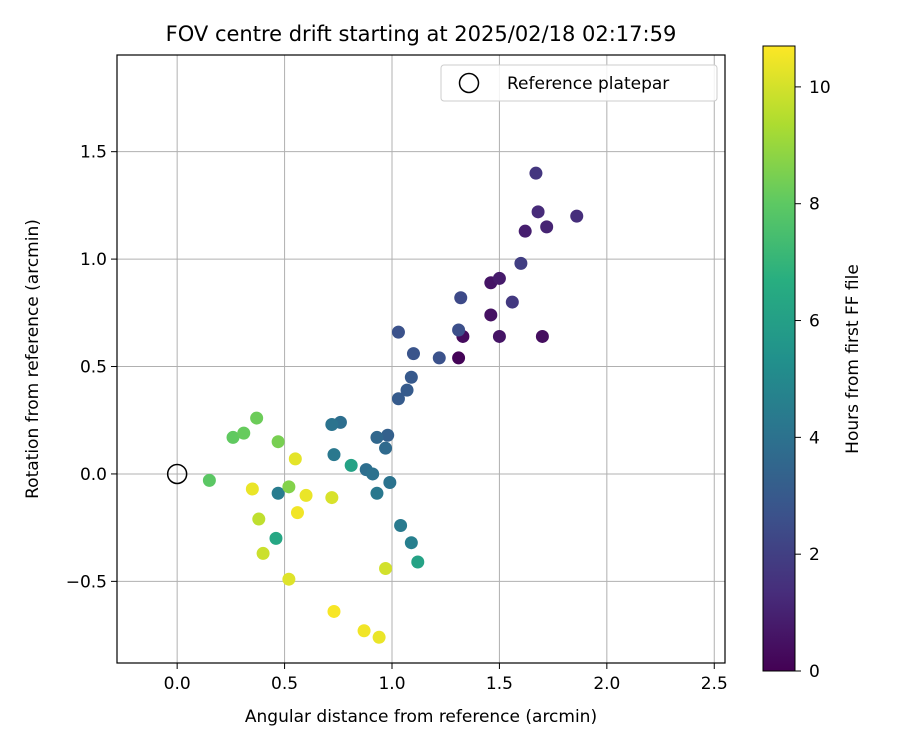  Describe the element at coordinates (606, 684) in the screenshot. I see `x-tick-label: 2.0` at that location.